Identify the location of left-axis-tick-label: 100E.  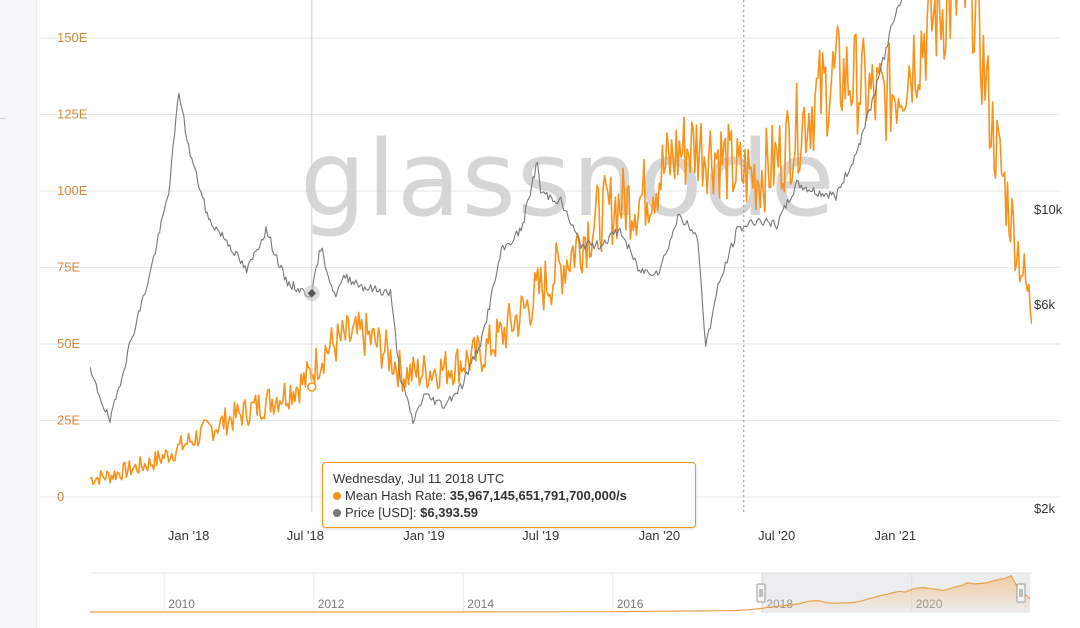
(72, 190).